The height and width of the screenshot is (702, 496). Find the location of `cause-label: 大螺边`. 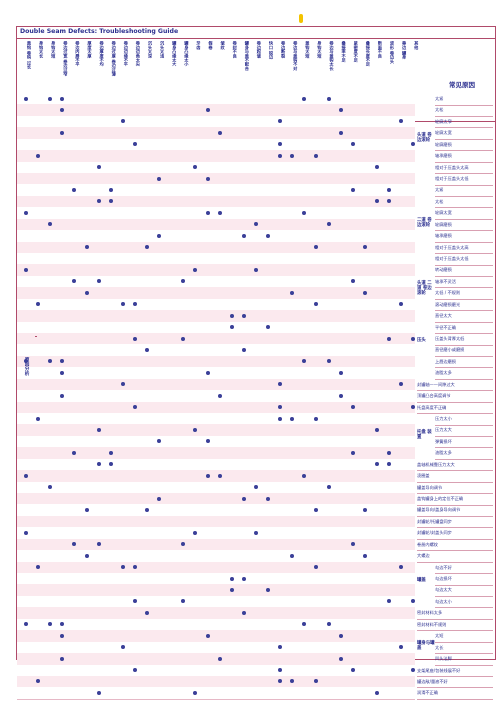

cause-label: 大螺边 is located at coordinates (455, 556).